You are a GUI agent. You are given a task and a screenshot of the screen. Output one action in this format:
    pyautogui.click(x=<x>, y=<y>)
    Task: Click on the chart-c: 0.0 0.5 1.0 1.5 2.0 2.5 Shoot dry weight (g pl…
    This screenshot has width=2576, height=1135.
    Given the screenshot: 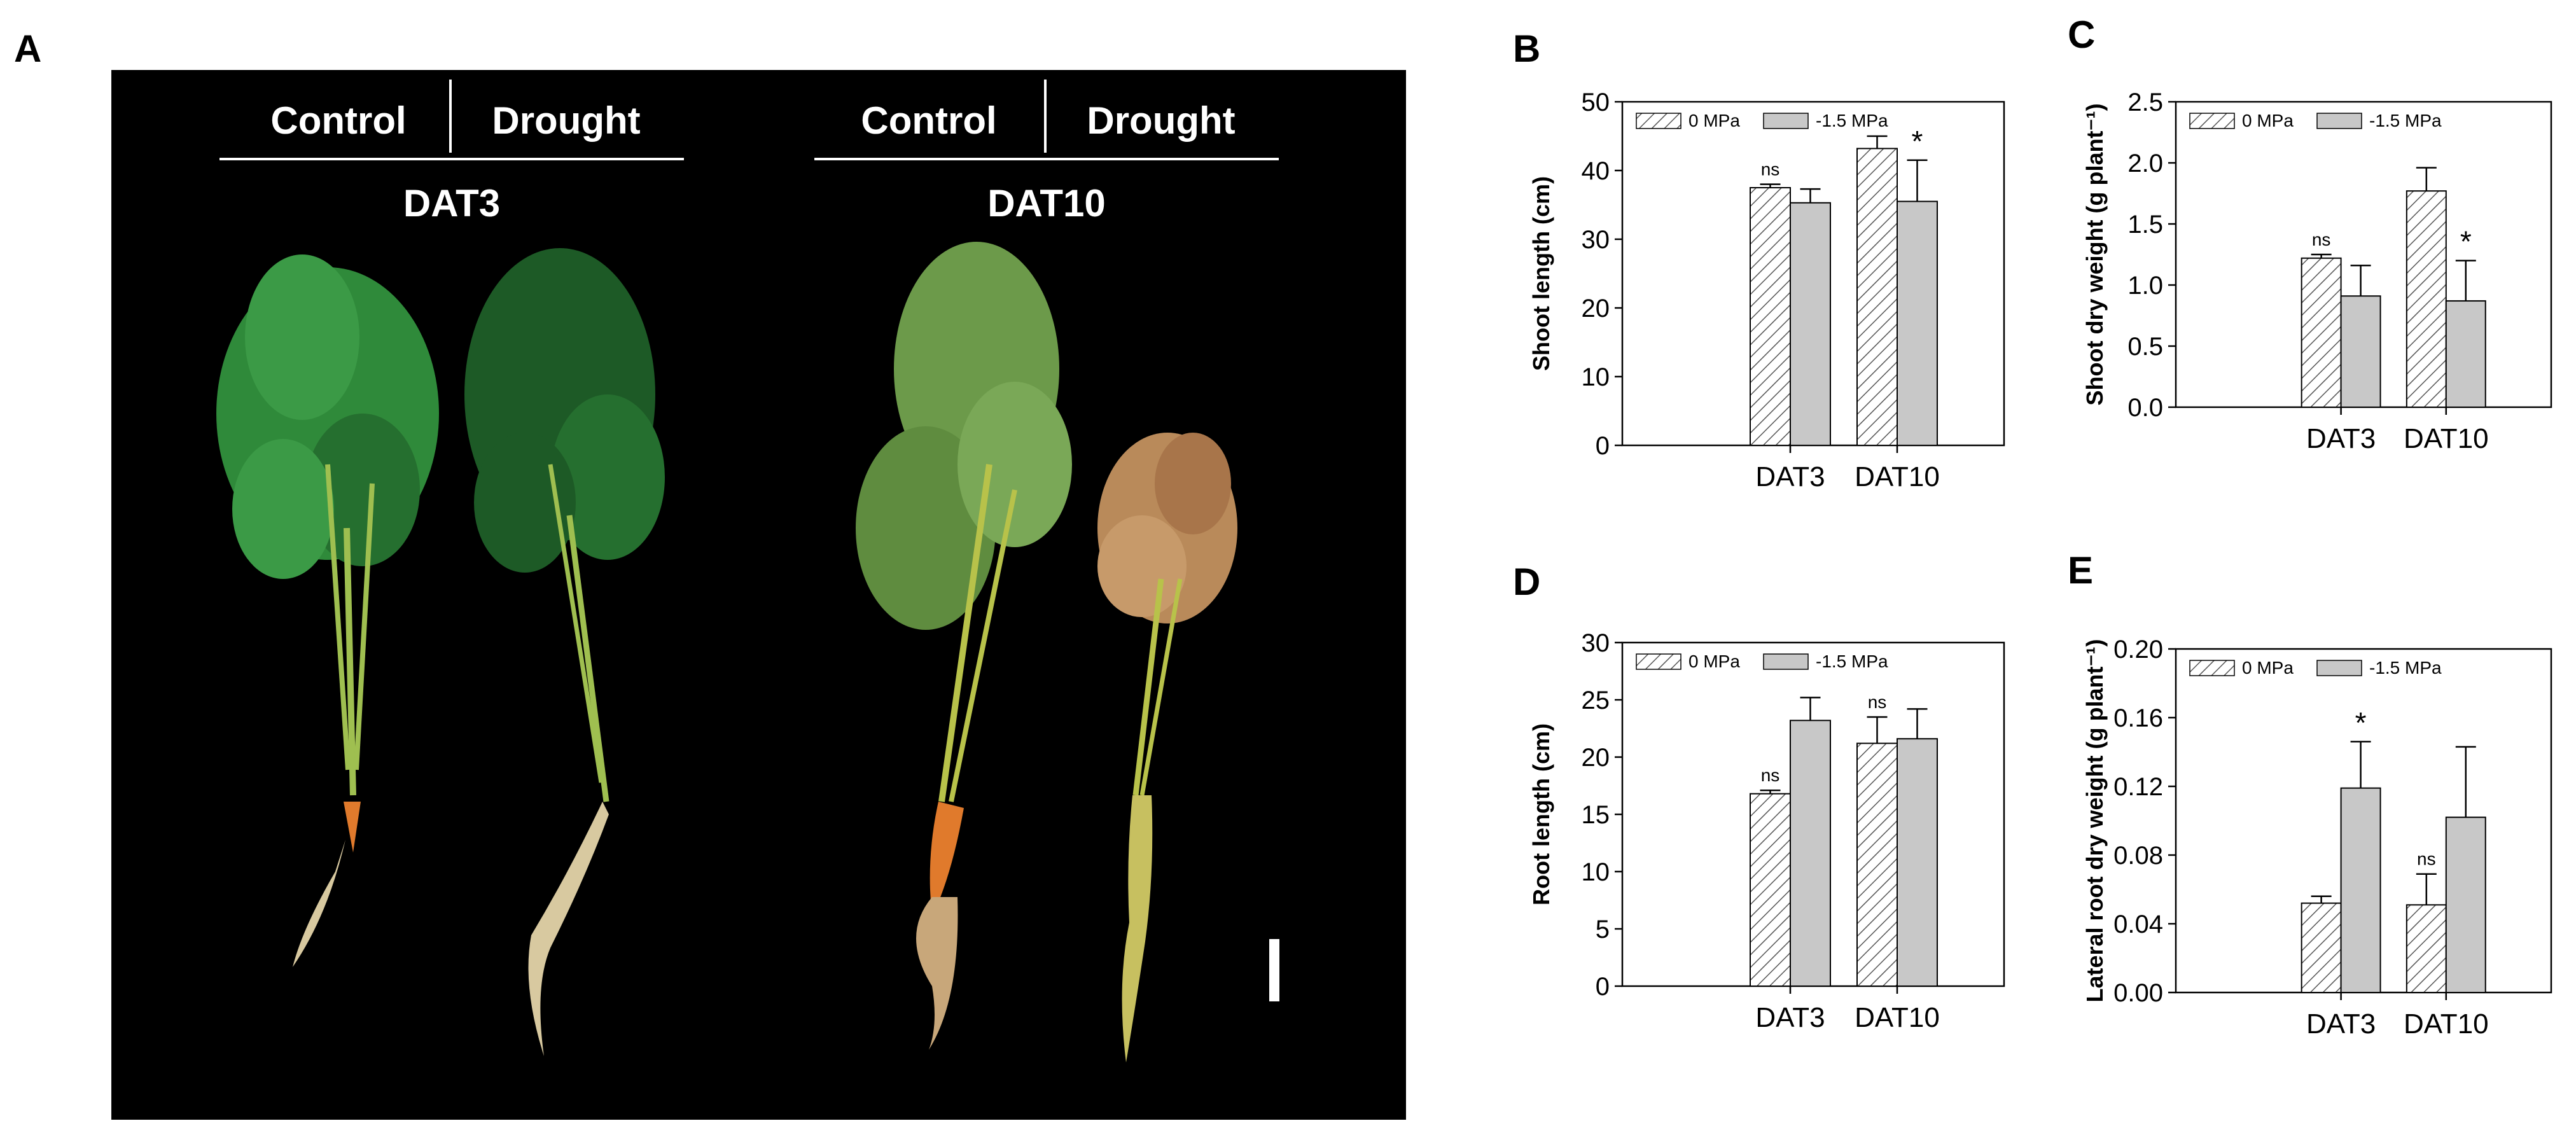 What is the action you would take?
    pyautogui.click(x=2322, y=299)
    